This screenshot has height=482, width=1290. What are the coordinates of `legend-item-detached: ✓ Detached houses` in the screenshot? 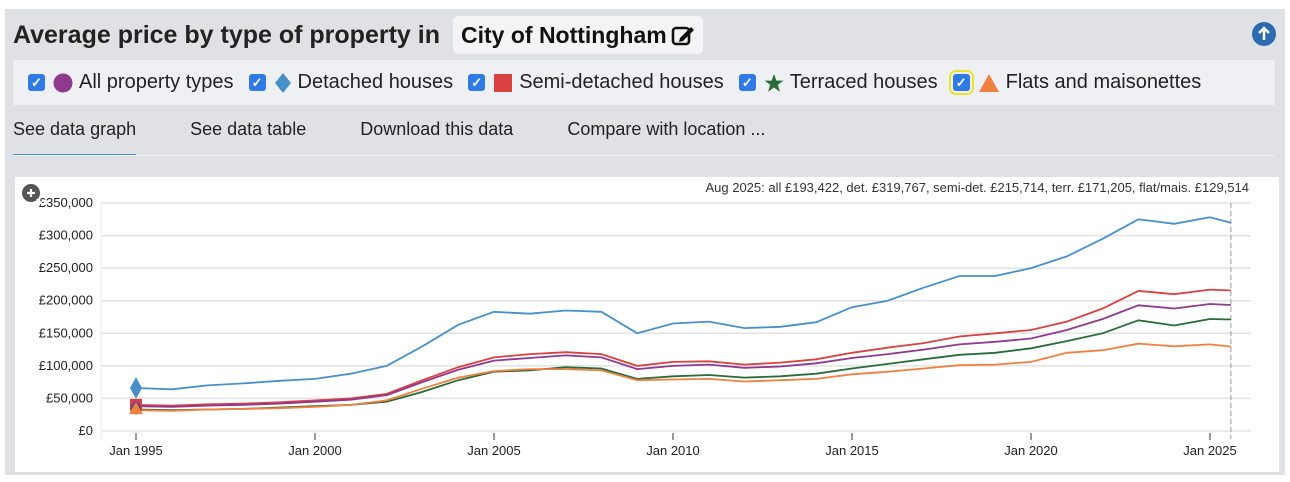 It's located at (351, 82).